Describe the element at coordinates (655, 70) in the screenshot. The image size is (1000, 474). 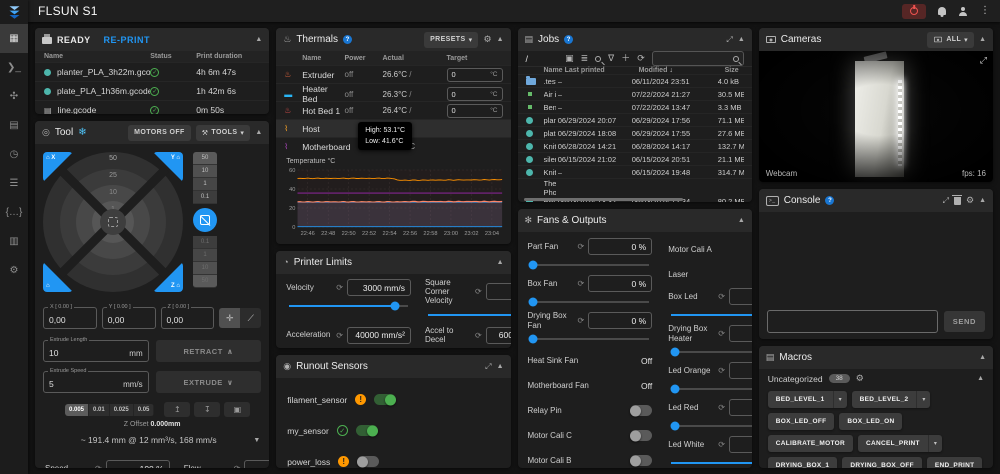
I see `modified-sort: Modified ↓` at that location.